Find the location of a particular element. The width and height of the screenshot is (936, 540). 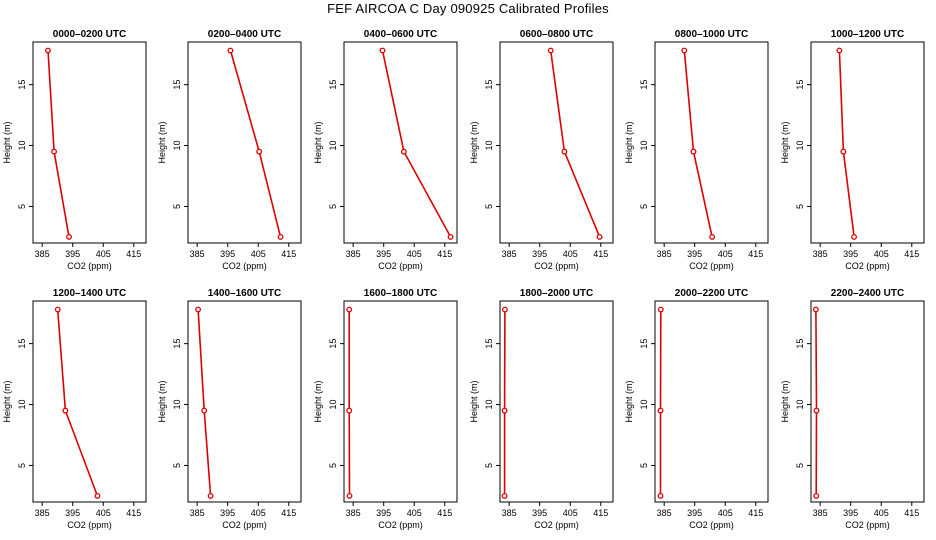

panel-title: 2000–2200 UTC is located at coordinates (711, 293).